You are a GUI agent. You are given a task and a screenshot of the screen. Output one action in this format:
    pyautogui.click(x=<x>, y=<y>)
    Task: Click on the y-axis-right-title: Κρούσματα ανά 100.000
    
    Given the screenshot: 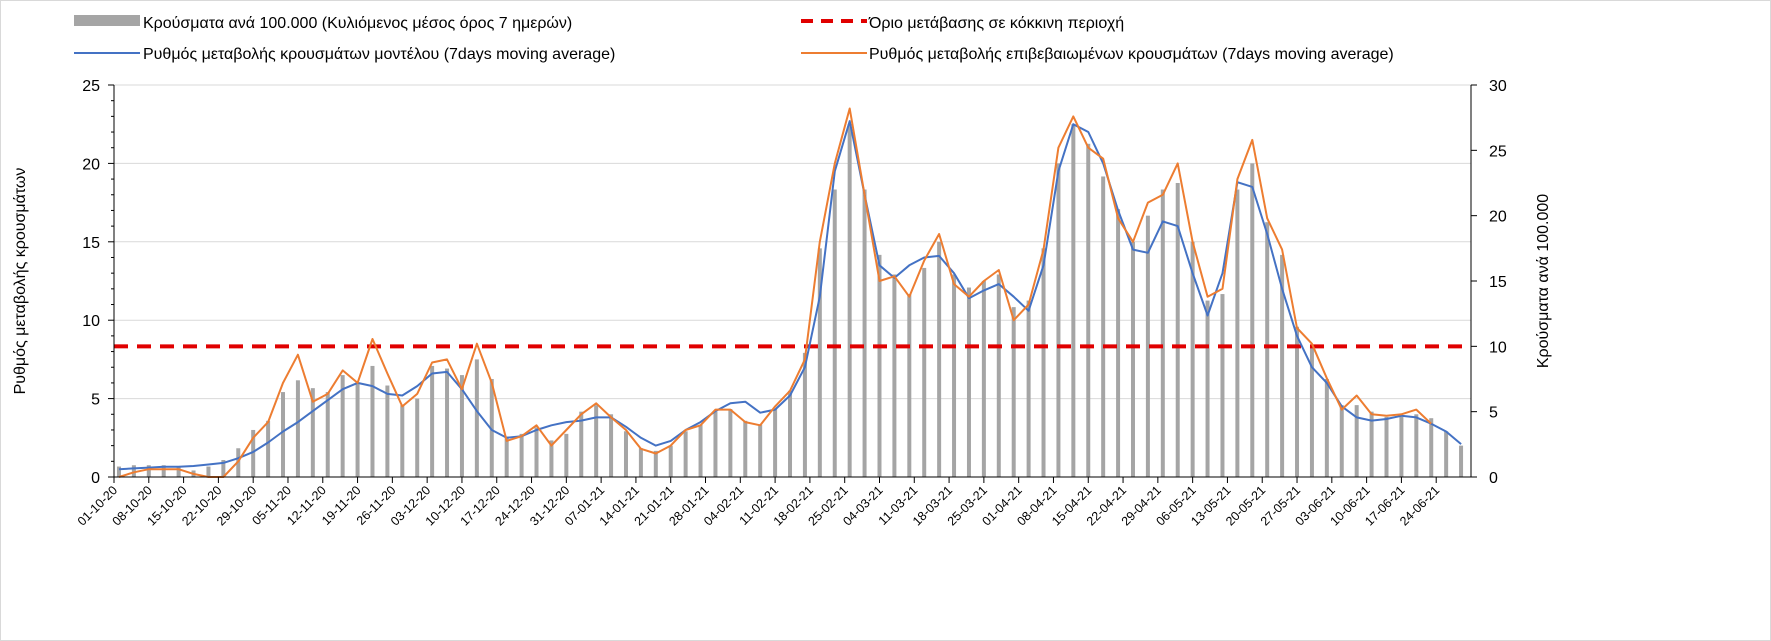 What is the action you would take?
    pyautogui.click(x=1543, y=281)
    